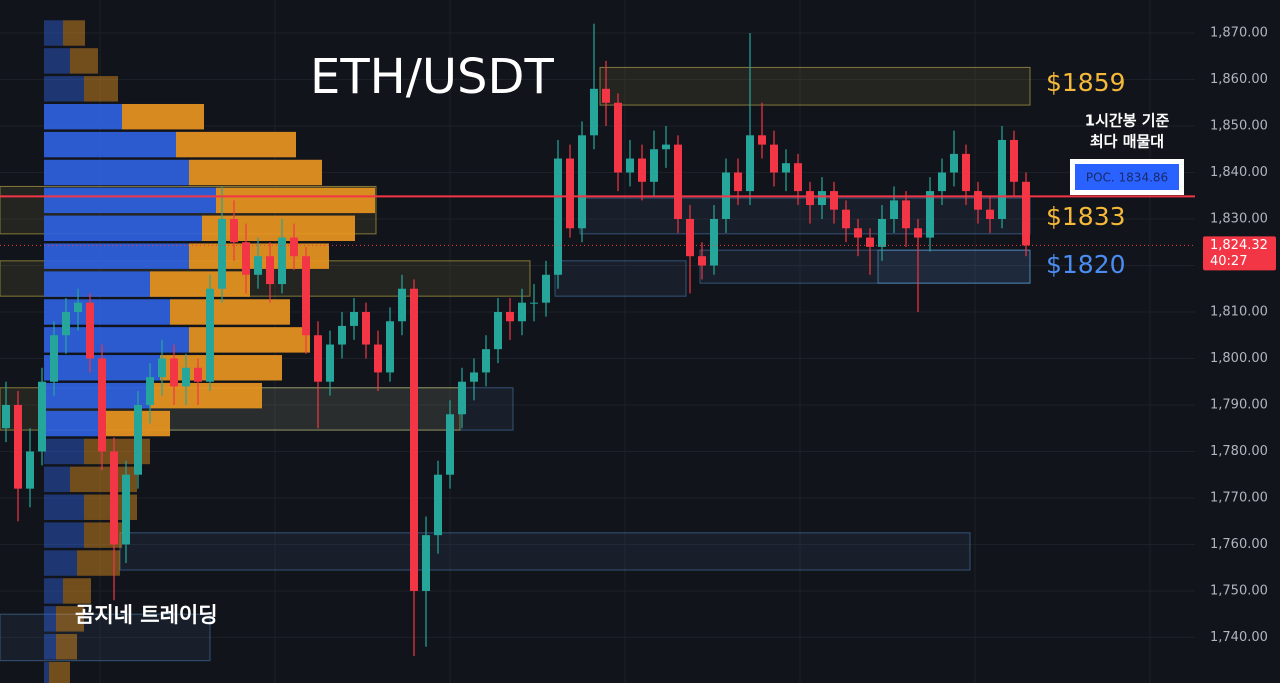  What do you see at coordinates (1239, 33) in the screenshot?
I see `y-tick-label: 1,870.00` at bounding box center [1239, 33].